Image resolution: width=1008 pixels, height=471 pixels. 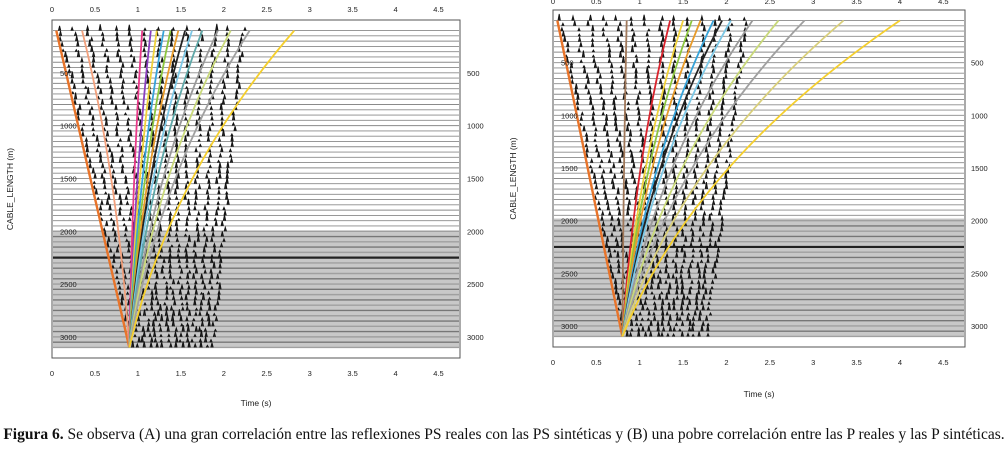 What do you see at coordinates (900, 362) in the screenshot?
I see `x-tick-label-bottom: 4` at bounding box center [900, 362].